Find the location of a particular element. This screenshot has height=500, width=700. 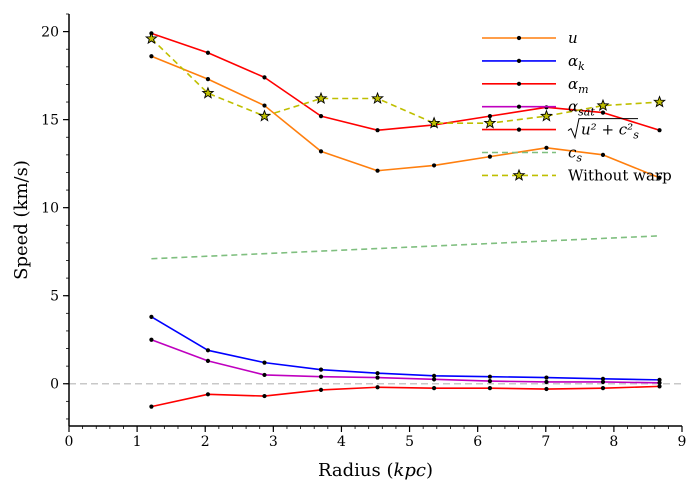

x-tick-label: 1 is located at coordinates (137, 442).